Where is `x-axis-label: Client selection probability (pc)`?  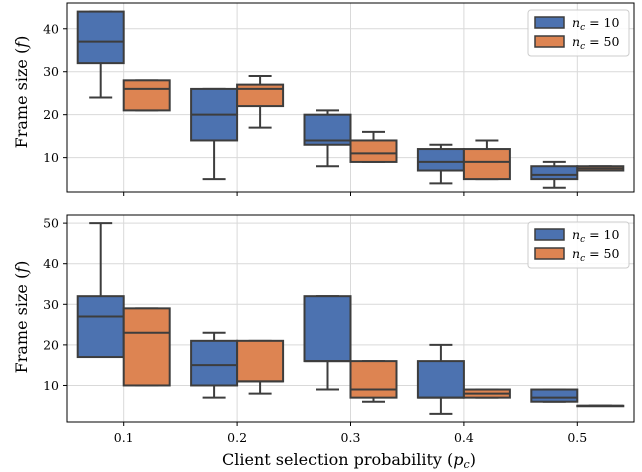
x-axis-label: Client selection probability (pc) is located at coordinates (349, 460).